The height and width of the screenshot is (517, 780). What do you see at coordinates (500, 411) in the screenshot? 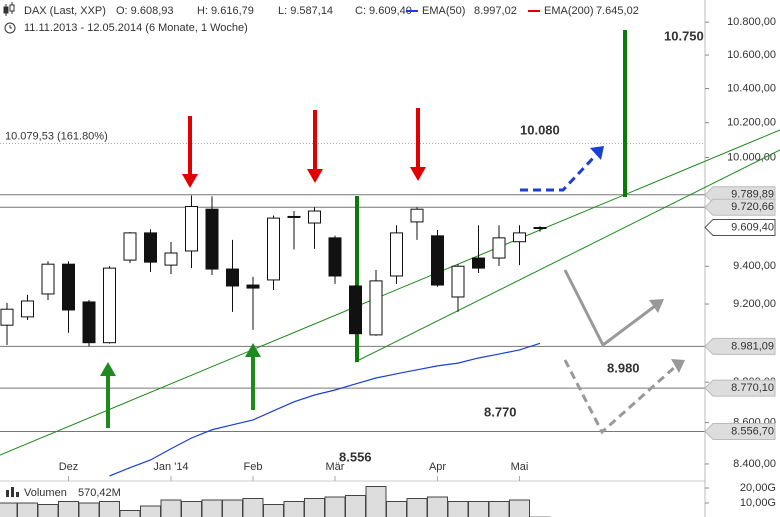
I see `annotation: 8.770` at bounding box center [500, 411].